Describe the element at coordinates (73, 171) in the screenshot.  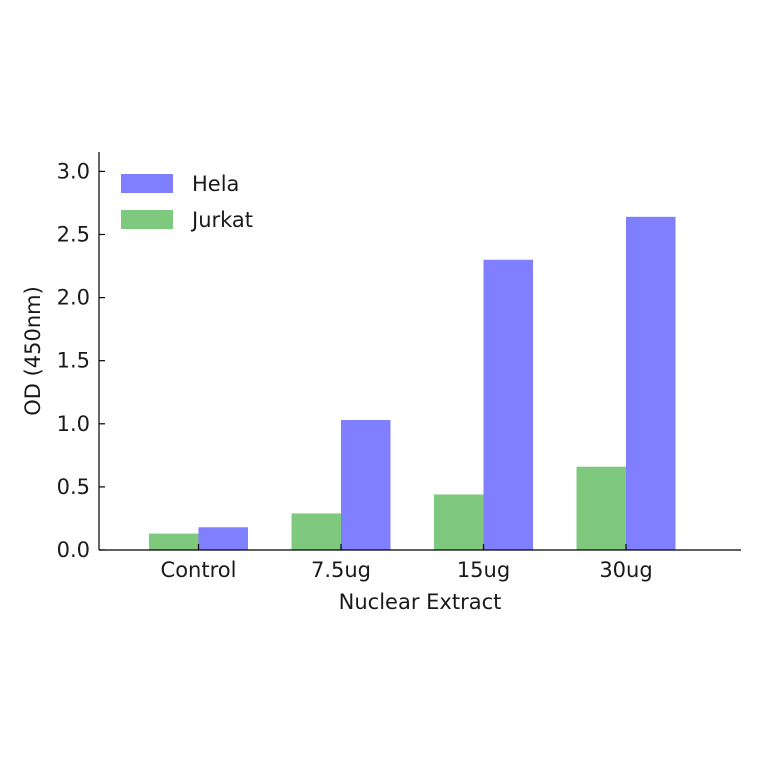
I see `y-tick-label: 3.0` at that location.